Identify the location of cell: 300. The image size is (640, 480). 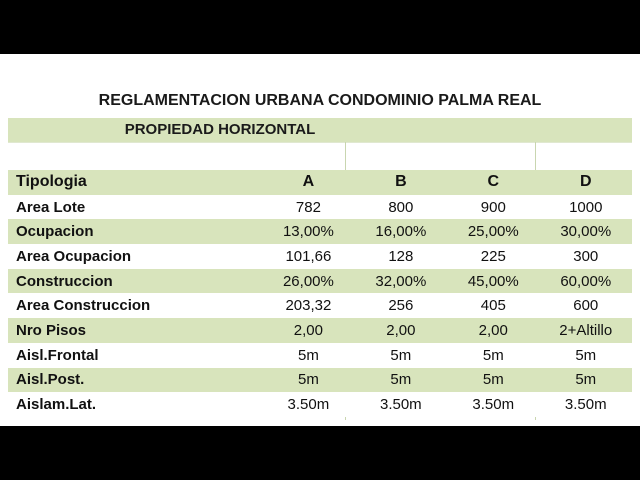
(585, 256).